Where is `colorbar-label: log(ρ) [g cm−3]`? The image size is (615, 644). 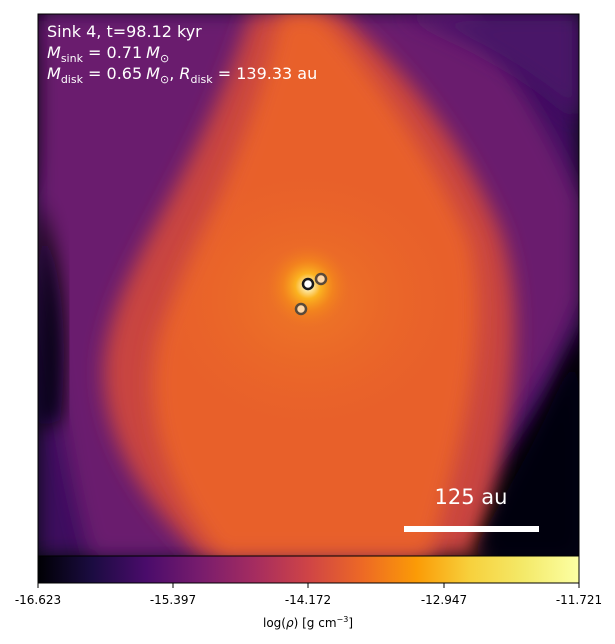 colorbar-label: log(ρ) [g cm−3] is located at coordinates (308, 622).